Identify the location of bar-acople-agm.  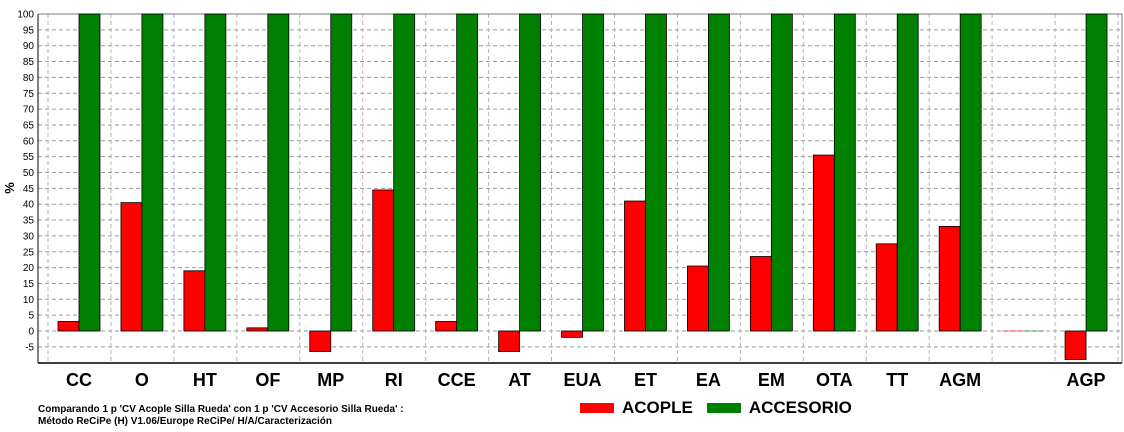
(949, 278).